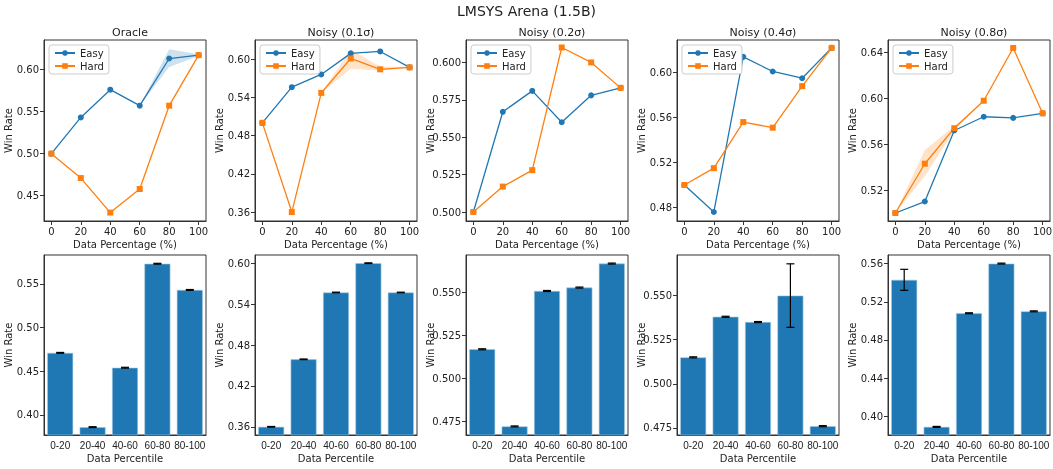 This screenshot has height=469, width=1053. What do you see at coordinates (871, 53) in the screenshot?
I see `y-tick-label: 0.64` at bounding box center [871, 53].